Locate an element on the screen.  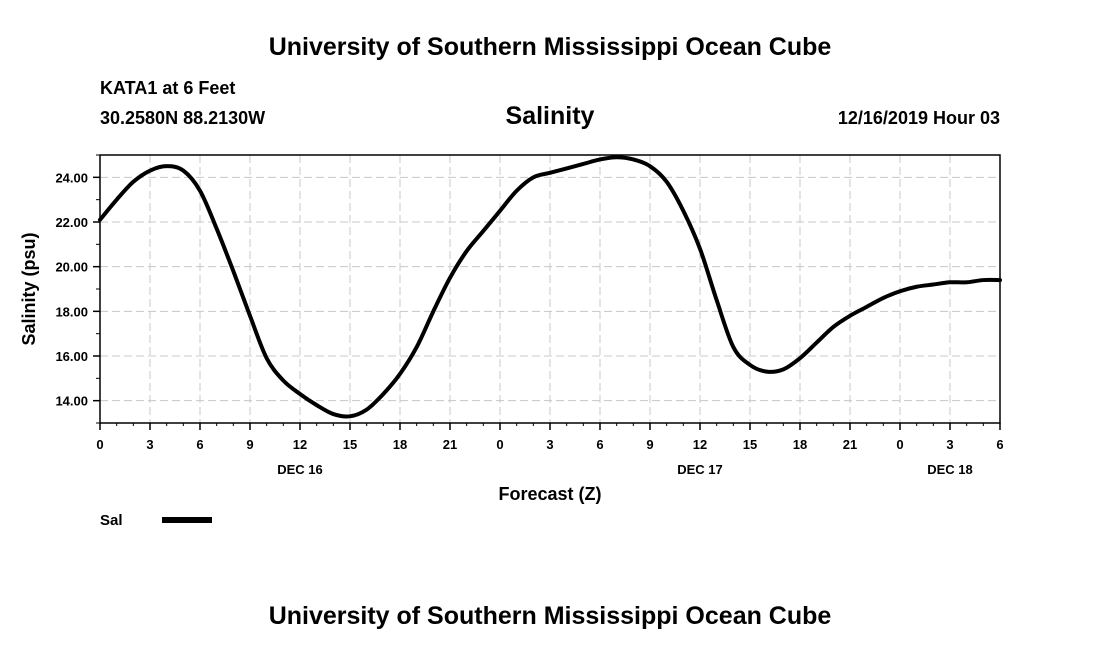
date-label: DEC 17 is located at coordinates (700, 469).